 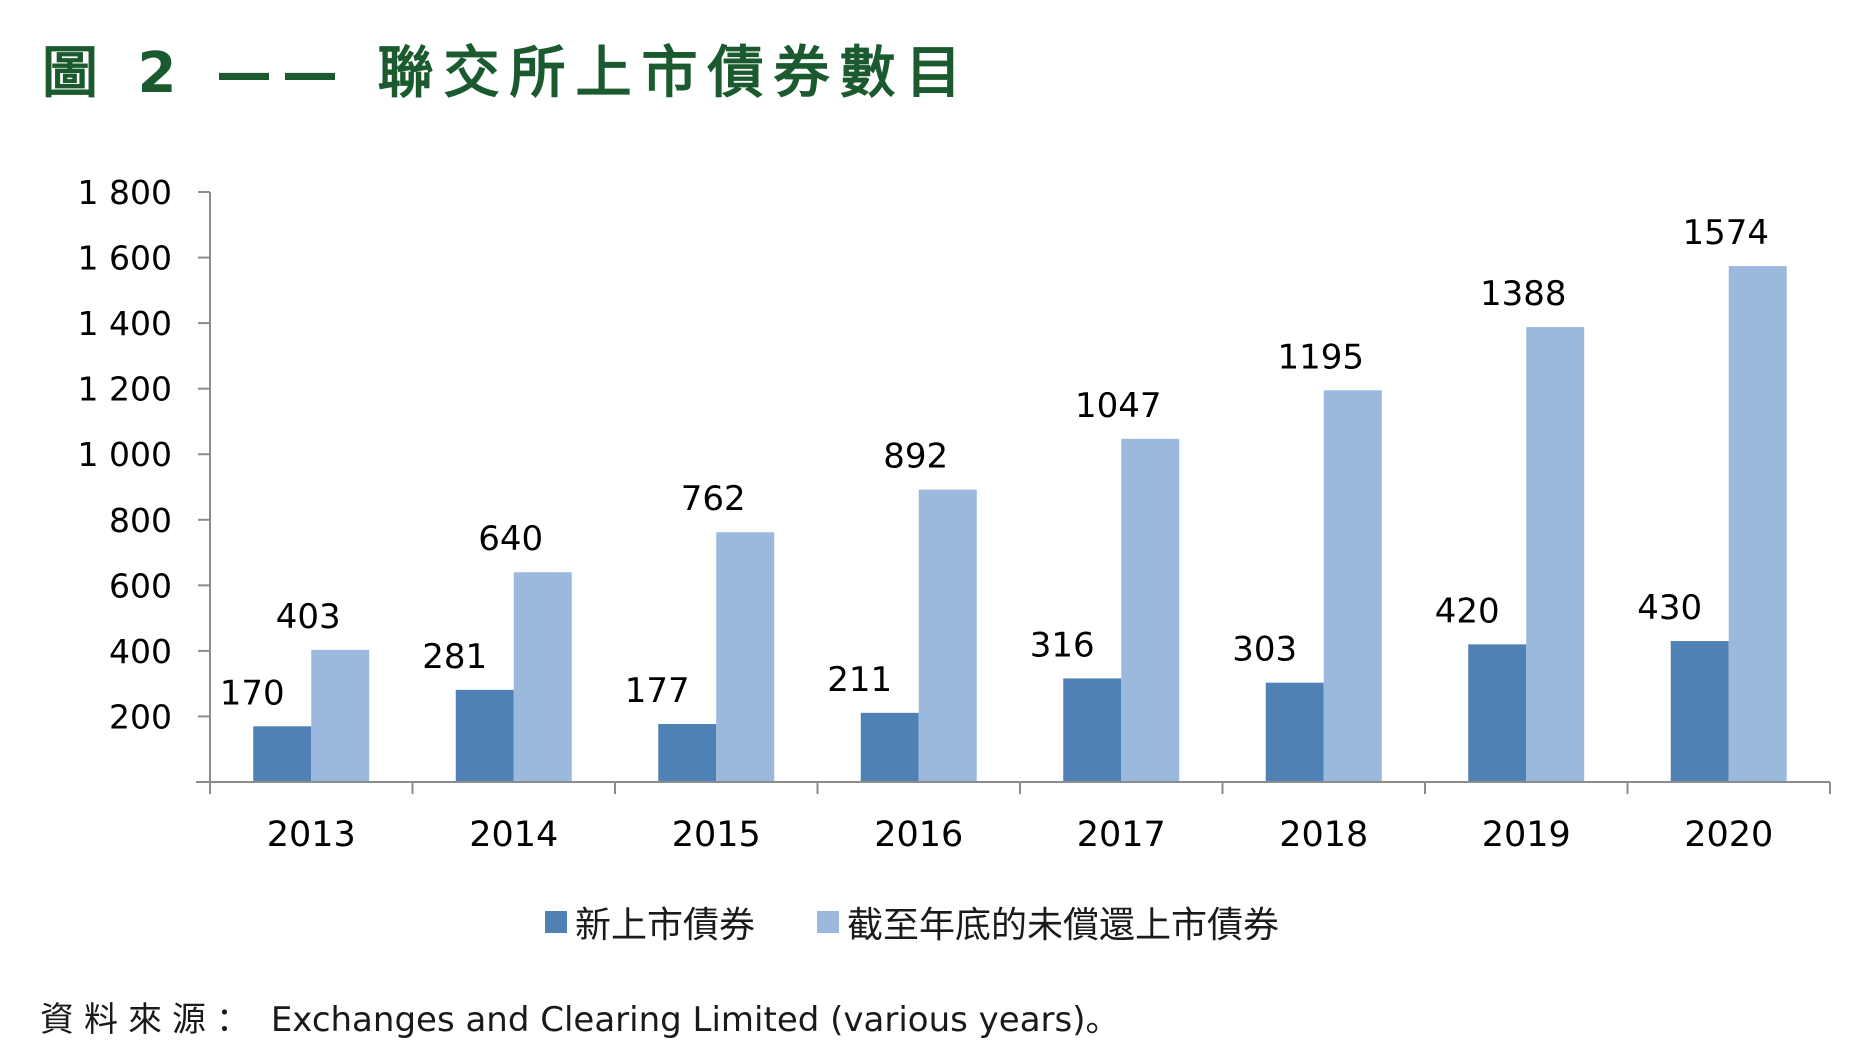 What do you see at coordinates (1728, 835) in the screenshot?
I see `x-tick-label-2020: 2020` at bounding box center [1728, 835].